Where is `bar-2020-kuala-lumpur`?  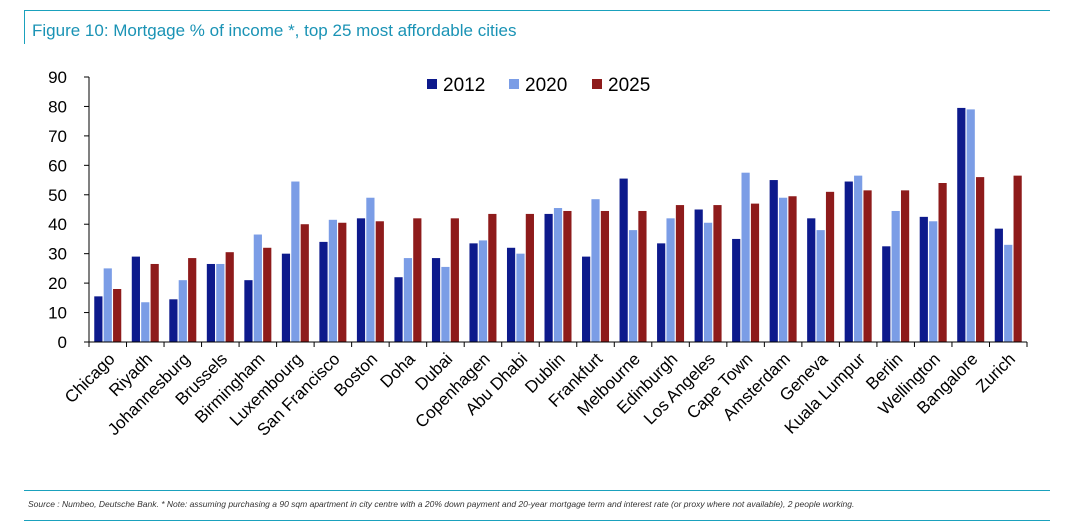 bar-2020-kuala-lumpur is located at coordinates (858, 258).